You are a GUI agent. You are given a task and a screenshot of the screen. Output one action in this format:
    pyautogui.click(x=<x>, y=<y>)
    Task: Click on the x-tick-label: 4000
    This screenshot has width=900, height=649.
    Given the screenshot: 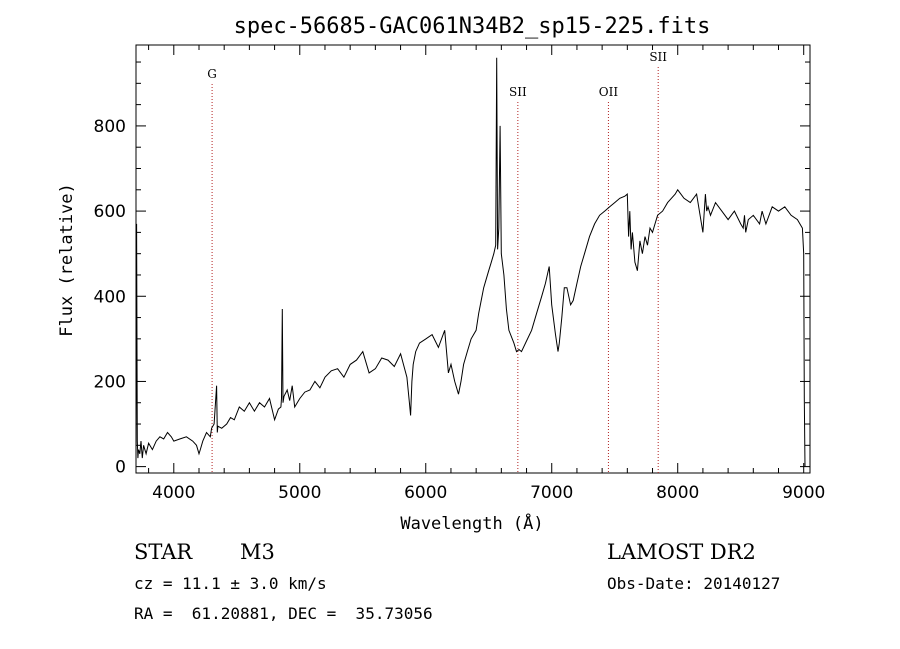 What is the action you would take?
    pyautogui.click(x=173, y=493)
    